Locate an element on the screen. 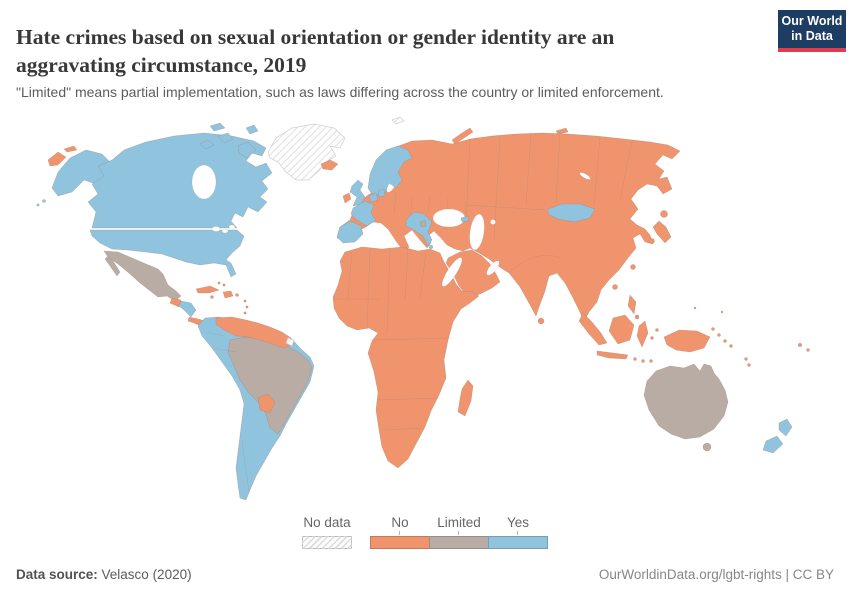  inland-seas is located at coordinates (488, 229).